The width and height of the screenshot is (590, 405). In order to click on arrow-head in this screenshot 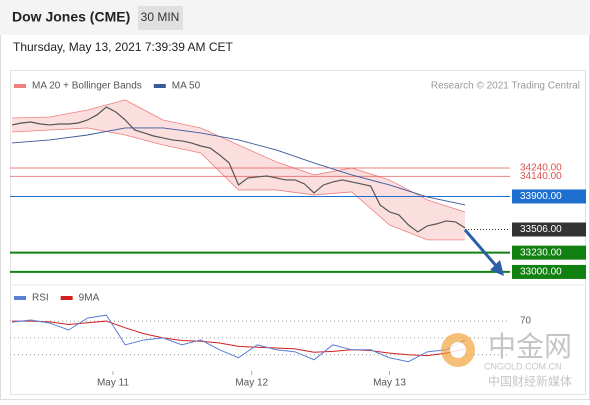, I will do `click(497, 268)`.